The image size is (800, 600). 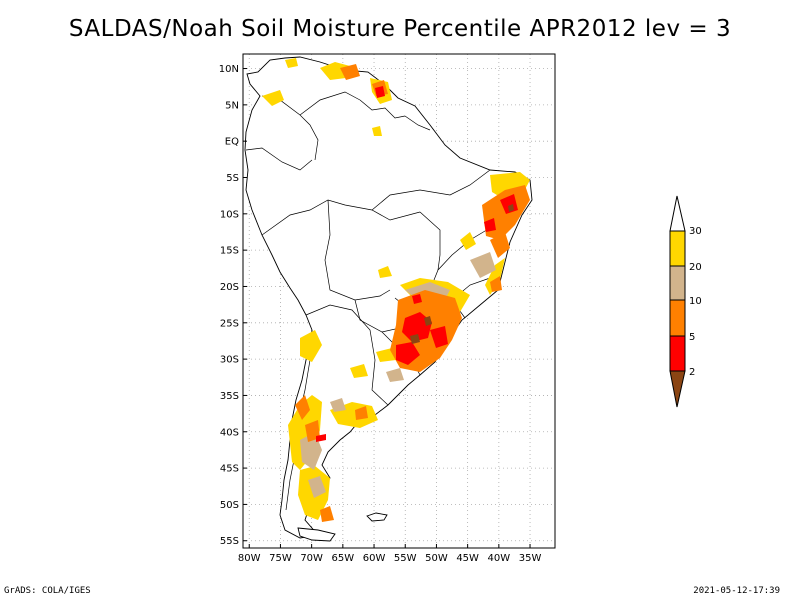 I want to click on colorbar-legend: 30 20 10 5 2, so click(x=685, y=301).